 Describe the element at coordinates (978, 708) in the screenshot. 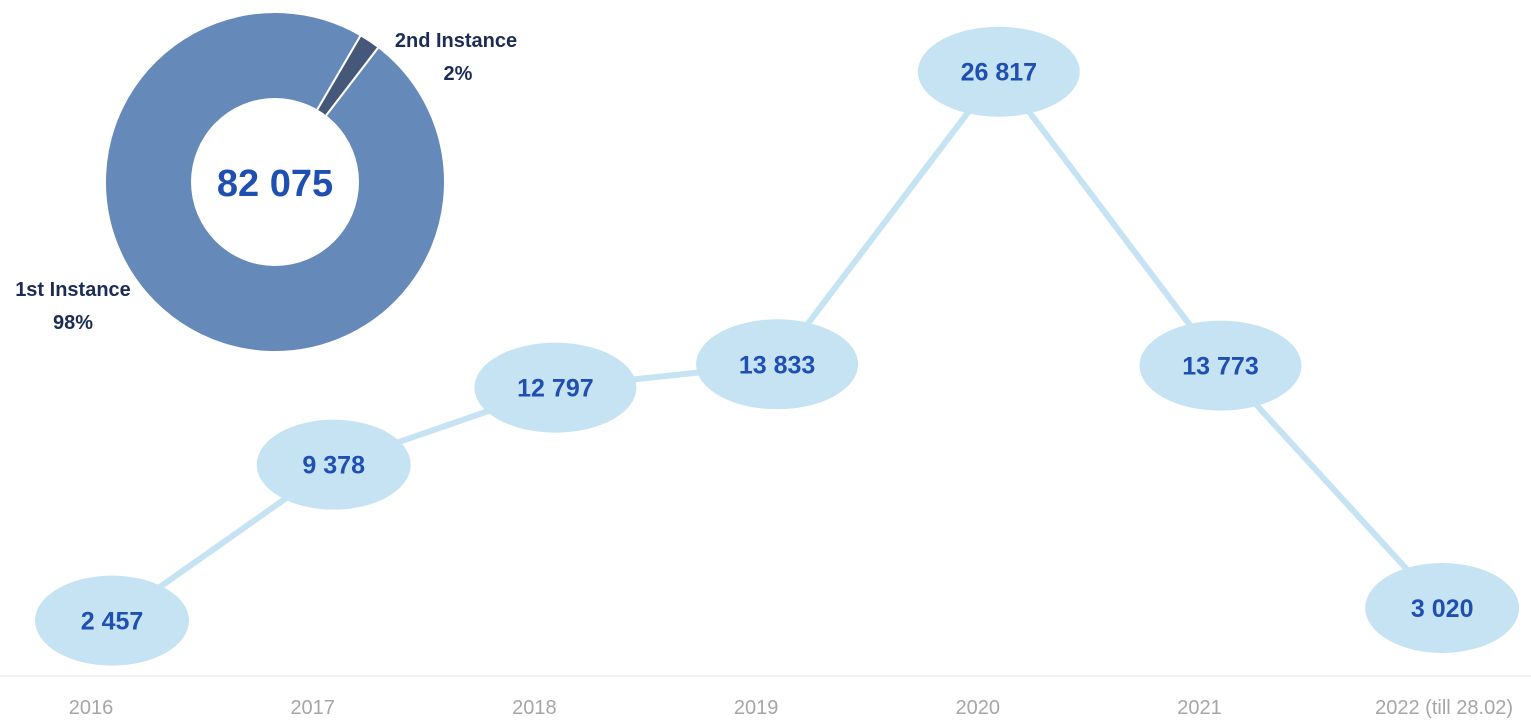

I see `x-tick-label-2020: 2020` at that location.